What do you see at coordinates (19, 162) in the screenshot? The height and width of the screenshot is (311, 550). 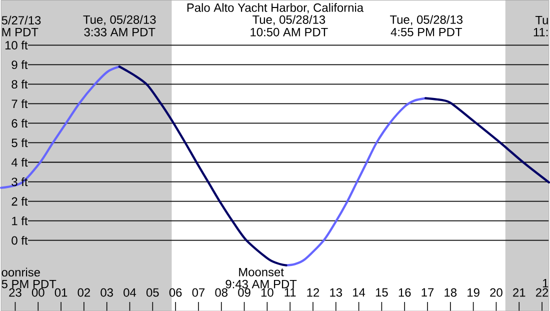 I see `y-tick-label: 4 ft` at bounding box center [19, 162].